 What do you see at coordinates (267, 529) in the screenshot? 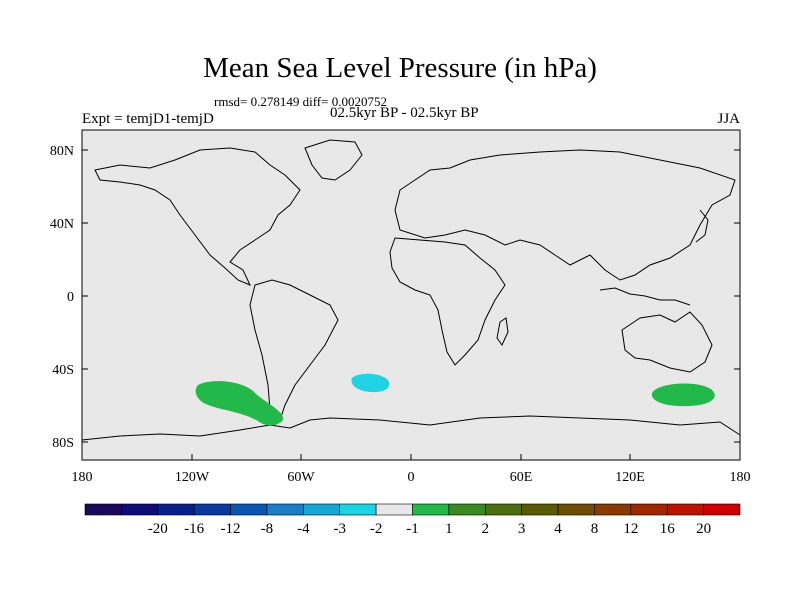
I see `colorbar-label: -8` at bounding box center [267, 529].